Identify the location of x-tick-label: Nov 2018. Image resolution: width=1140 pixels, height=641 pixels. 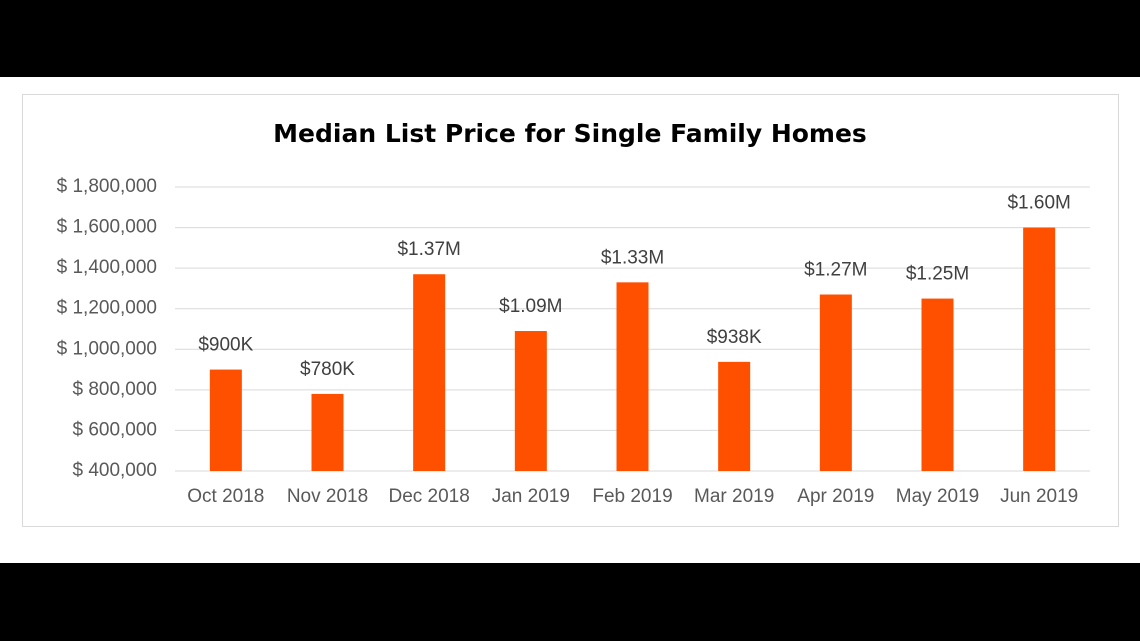
(327, 496).